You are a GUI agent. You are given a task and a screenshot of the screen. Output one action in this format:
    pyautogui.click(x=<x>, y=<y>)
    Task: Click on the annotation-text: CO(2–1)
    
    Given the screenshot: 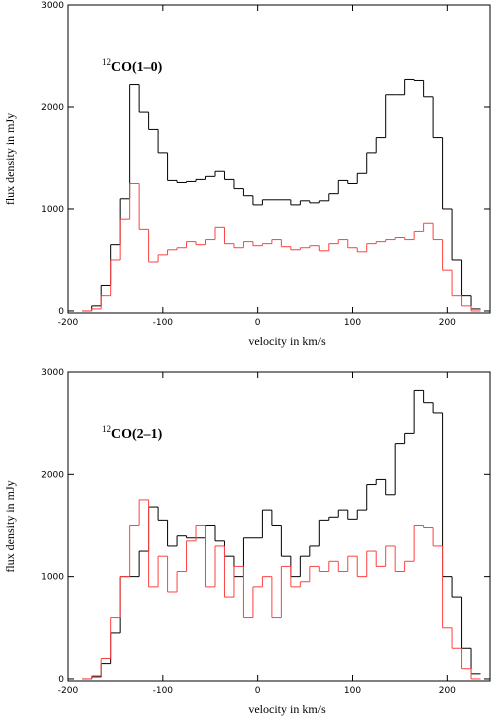 What is the action you would take?
    pyautogui.click(x=137, y=434)
    